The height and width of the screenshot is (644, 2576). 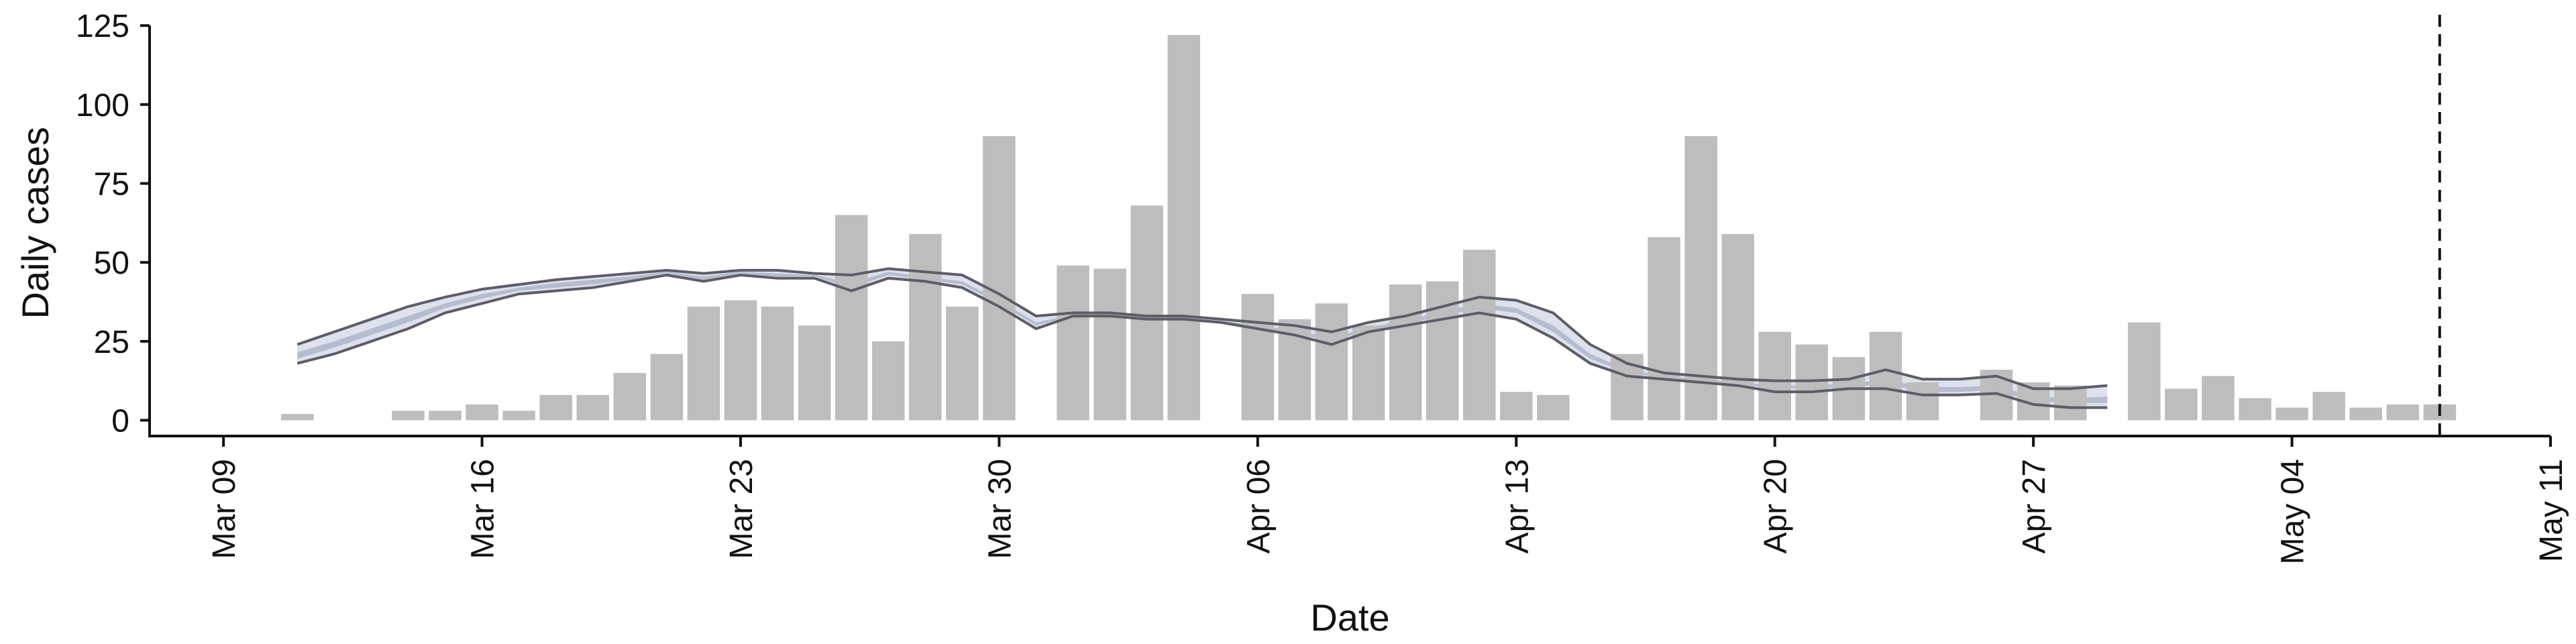 I want to click on x-tick-label: May 11, so click(x=2551, y=510).